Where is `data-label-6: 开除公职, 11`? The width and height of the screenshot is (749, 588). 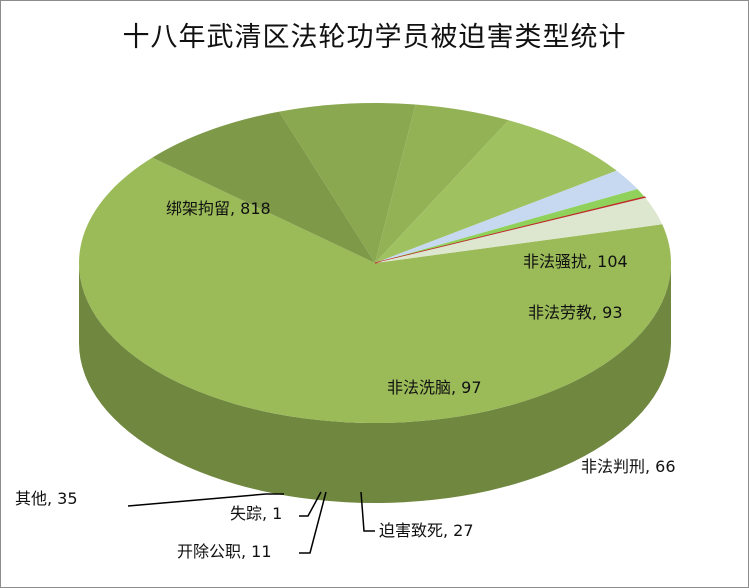 data-label-6: 开除公职, 11 is located at coordinates (224, 551).